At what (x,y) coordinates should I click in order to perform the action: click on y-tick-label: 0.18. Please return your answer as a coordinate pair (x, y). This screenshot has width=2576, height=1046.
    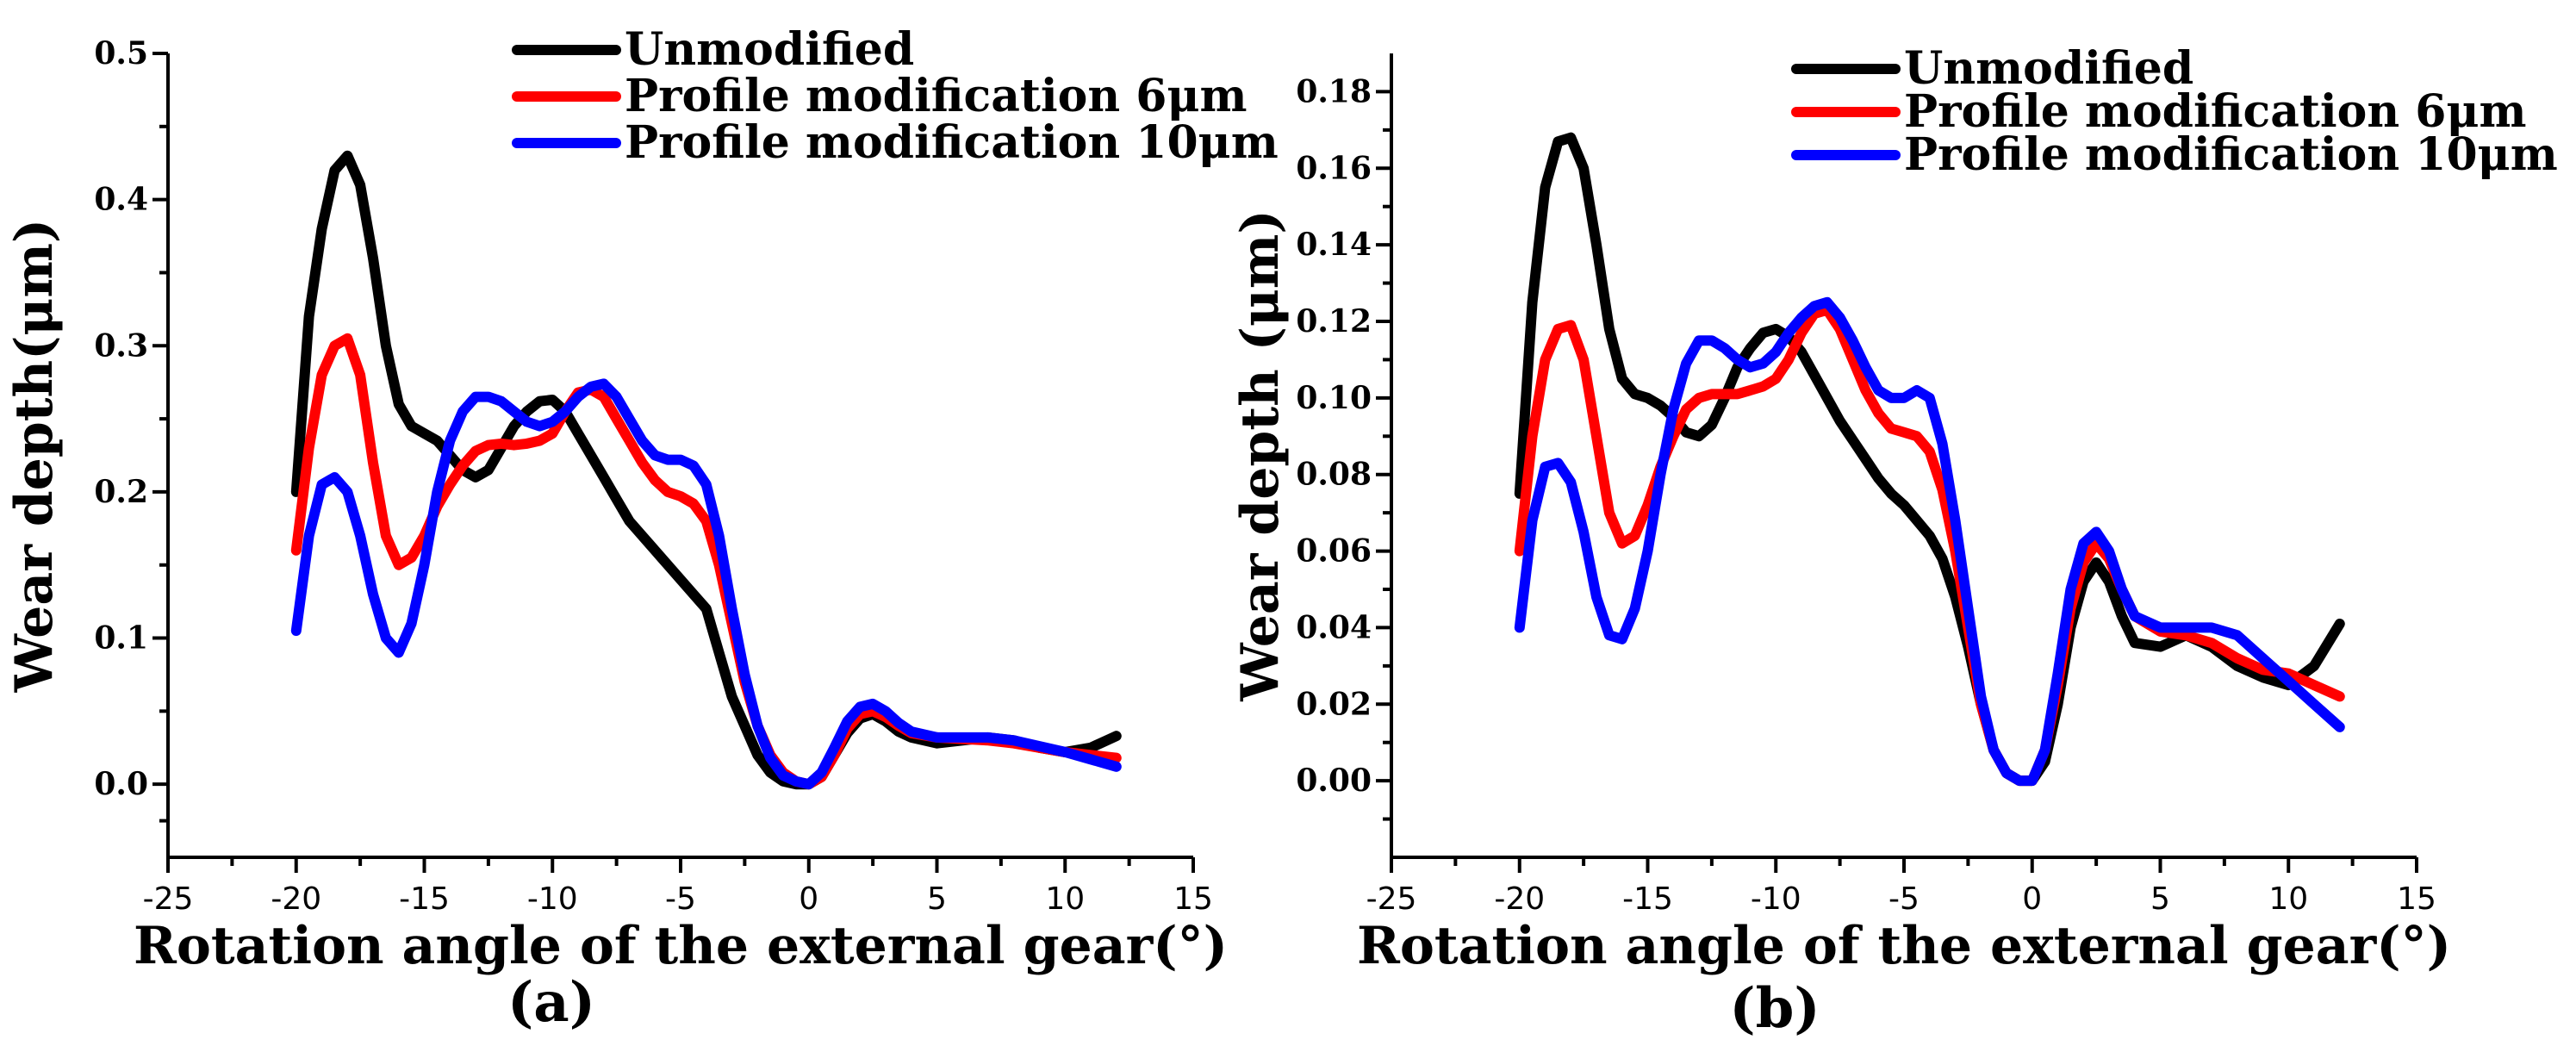
    Looking at the image, I should click on (1334, 91).